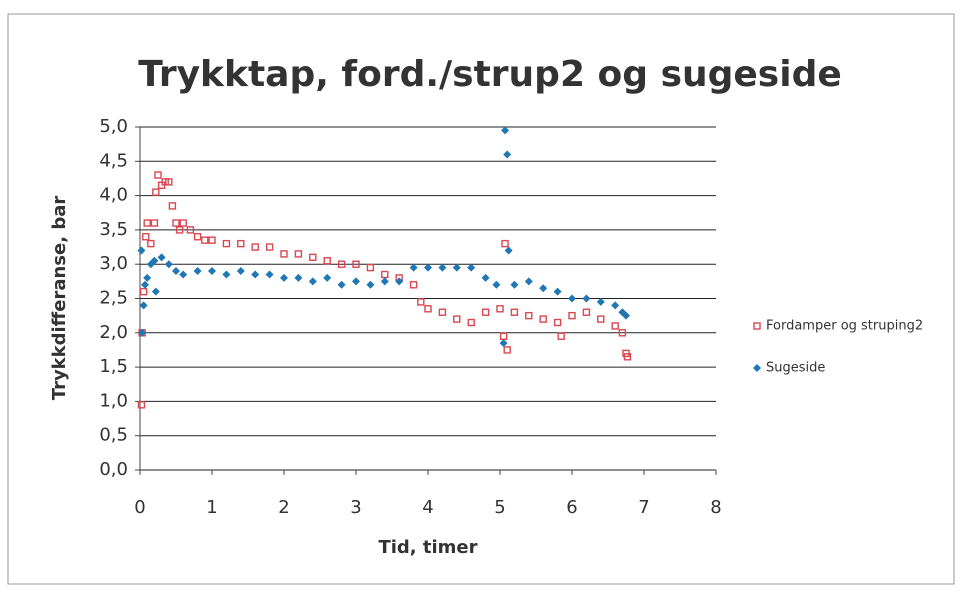  What do you see at coordinates (59, 298) in the screenshot?
I see `y-axis-label: Trykkdifferanse, bar` at bounding box center [59, 298].